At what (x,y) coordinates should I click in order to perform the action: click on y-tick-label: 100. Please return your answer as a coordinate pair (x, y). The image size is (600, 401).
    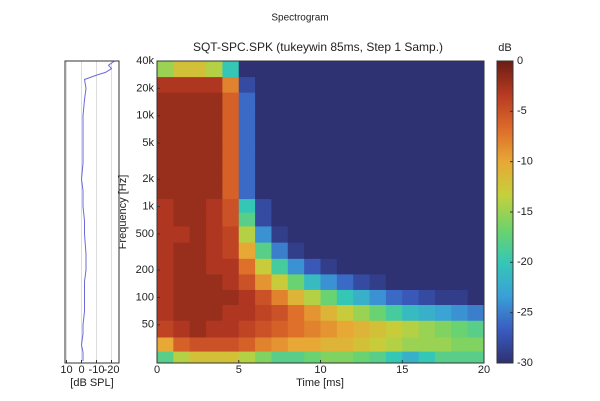
    Looking at the image, I should click on (145, 297).